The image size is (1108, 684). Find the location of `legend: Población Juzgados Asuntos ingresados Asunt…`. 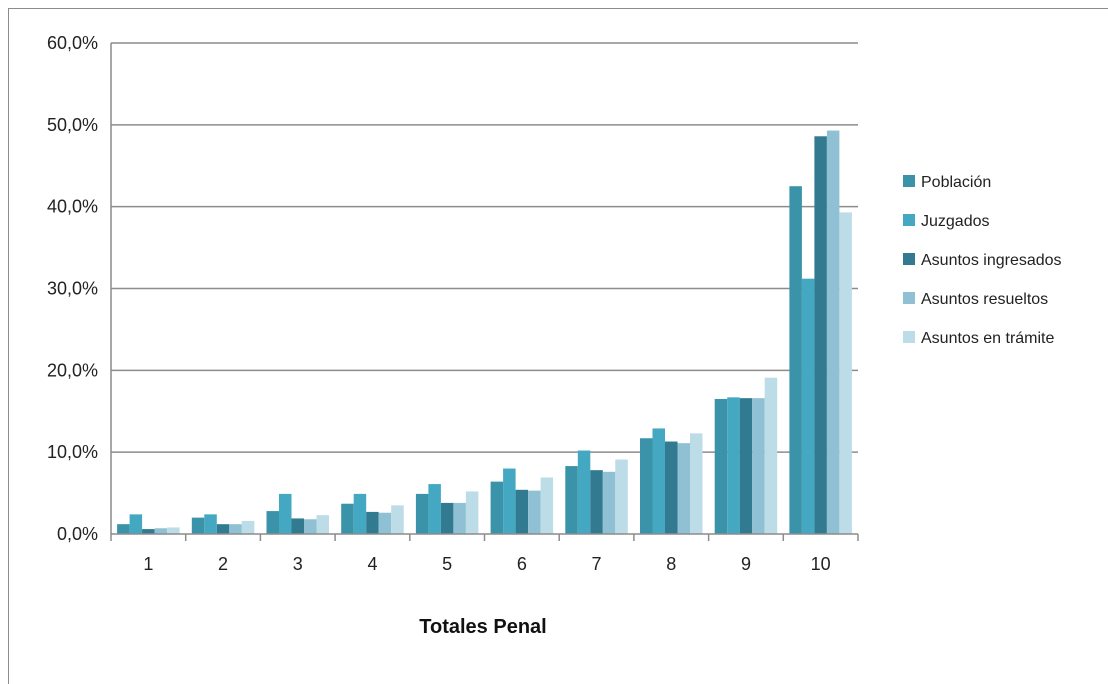

legend: Población Juzgados Asuntos ingresados Asunt… is located at coordinates (982, 260).